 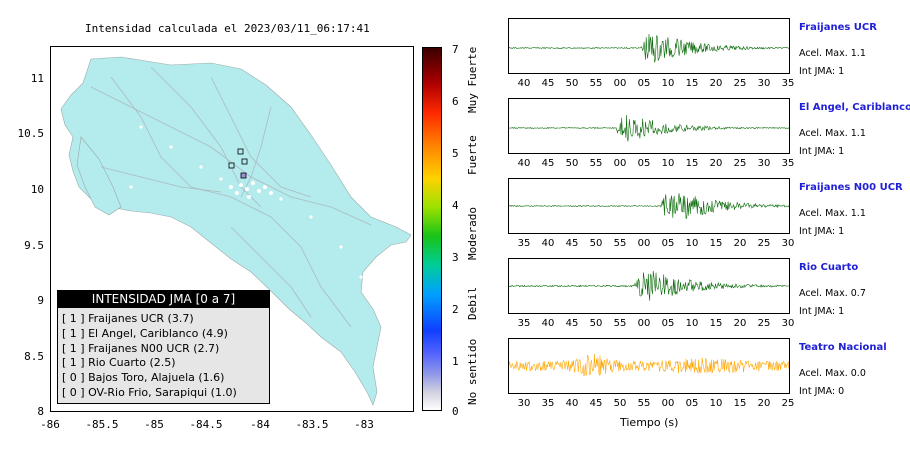 I want to click on station-acel: Acel. Max. 0.0, so click(x=832, y=373).